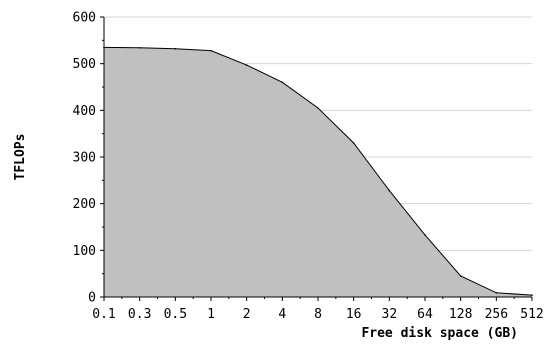 This screenshot has height=345, width=554. Describe the element at coordinates (139, 314) in the screenshot. I see `x-tick-label-1: 0.3` at that location.